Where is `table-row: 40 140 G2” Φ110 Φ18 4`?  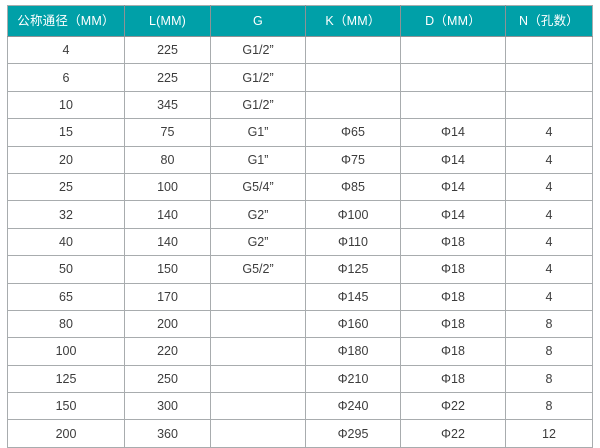 table-row: 40 140 G2” Φ110 Φ18 4 is located at coordinates (300, 242).